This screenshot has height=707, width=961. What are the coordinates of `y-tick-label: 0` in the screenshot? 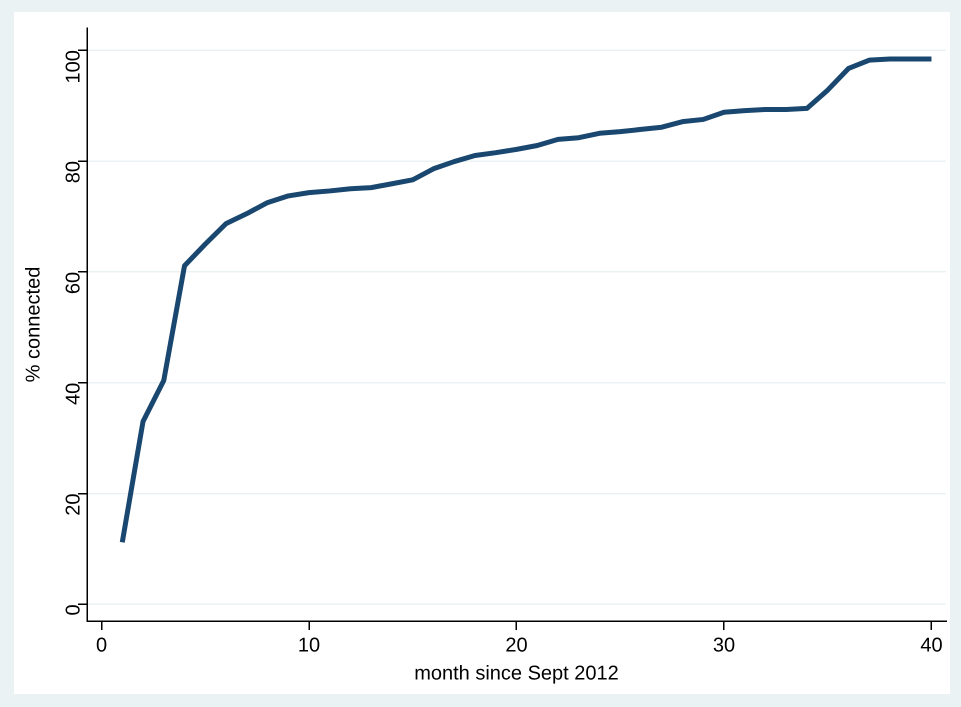 It's located at (73, 610).